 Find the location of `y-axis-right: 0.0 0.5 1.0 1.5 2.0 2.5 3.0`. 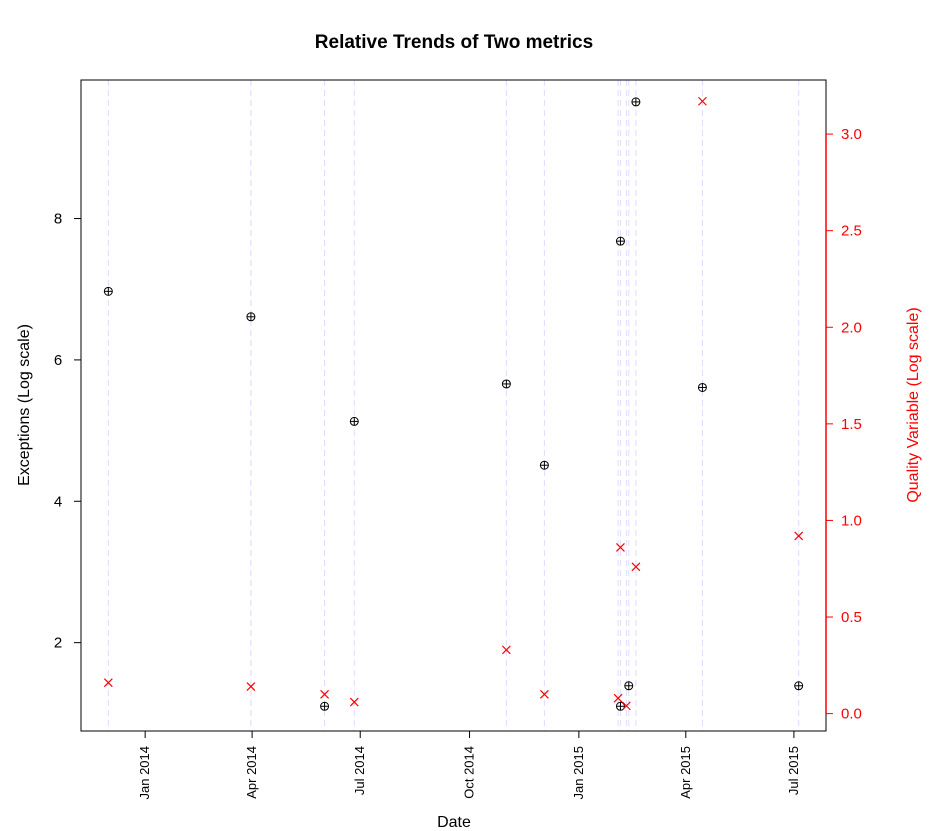

y-axis-right: 0.0 0.5 1.0 1.5 2.0 2.5 3.0 is located at coordinates (843, 424).